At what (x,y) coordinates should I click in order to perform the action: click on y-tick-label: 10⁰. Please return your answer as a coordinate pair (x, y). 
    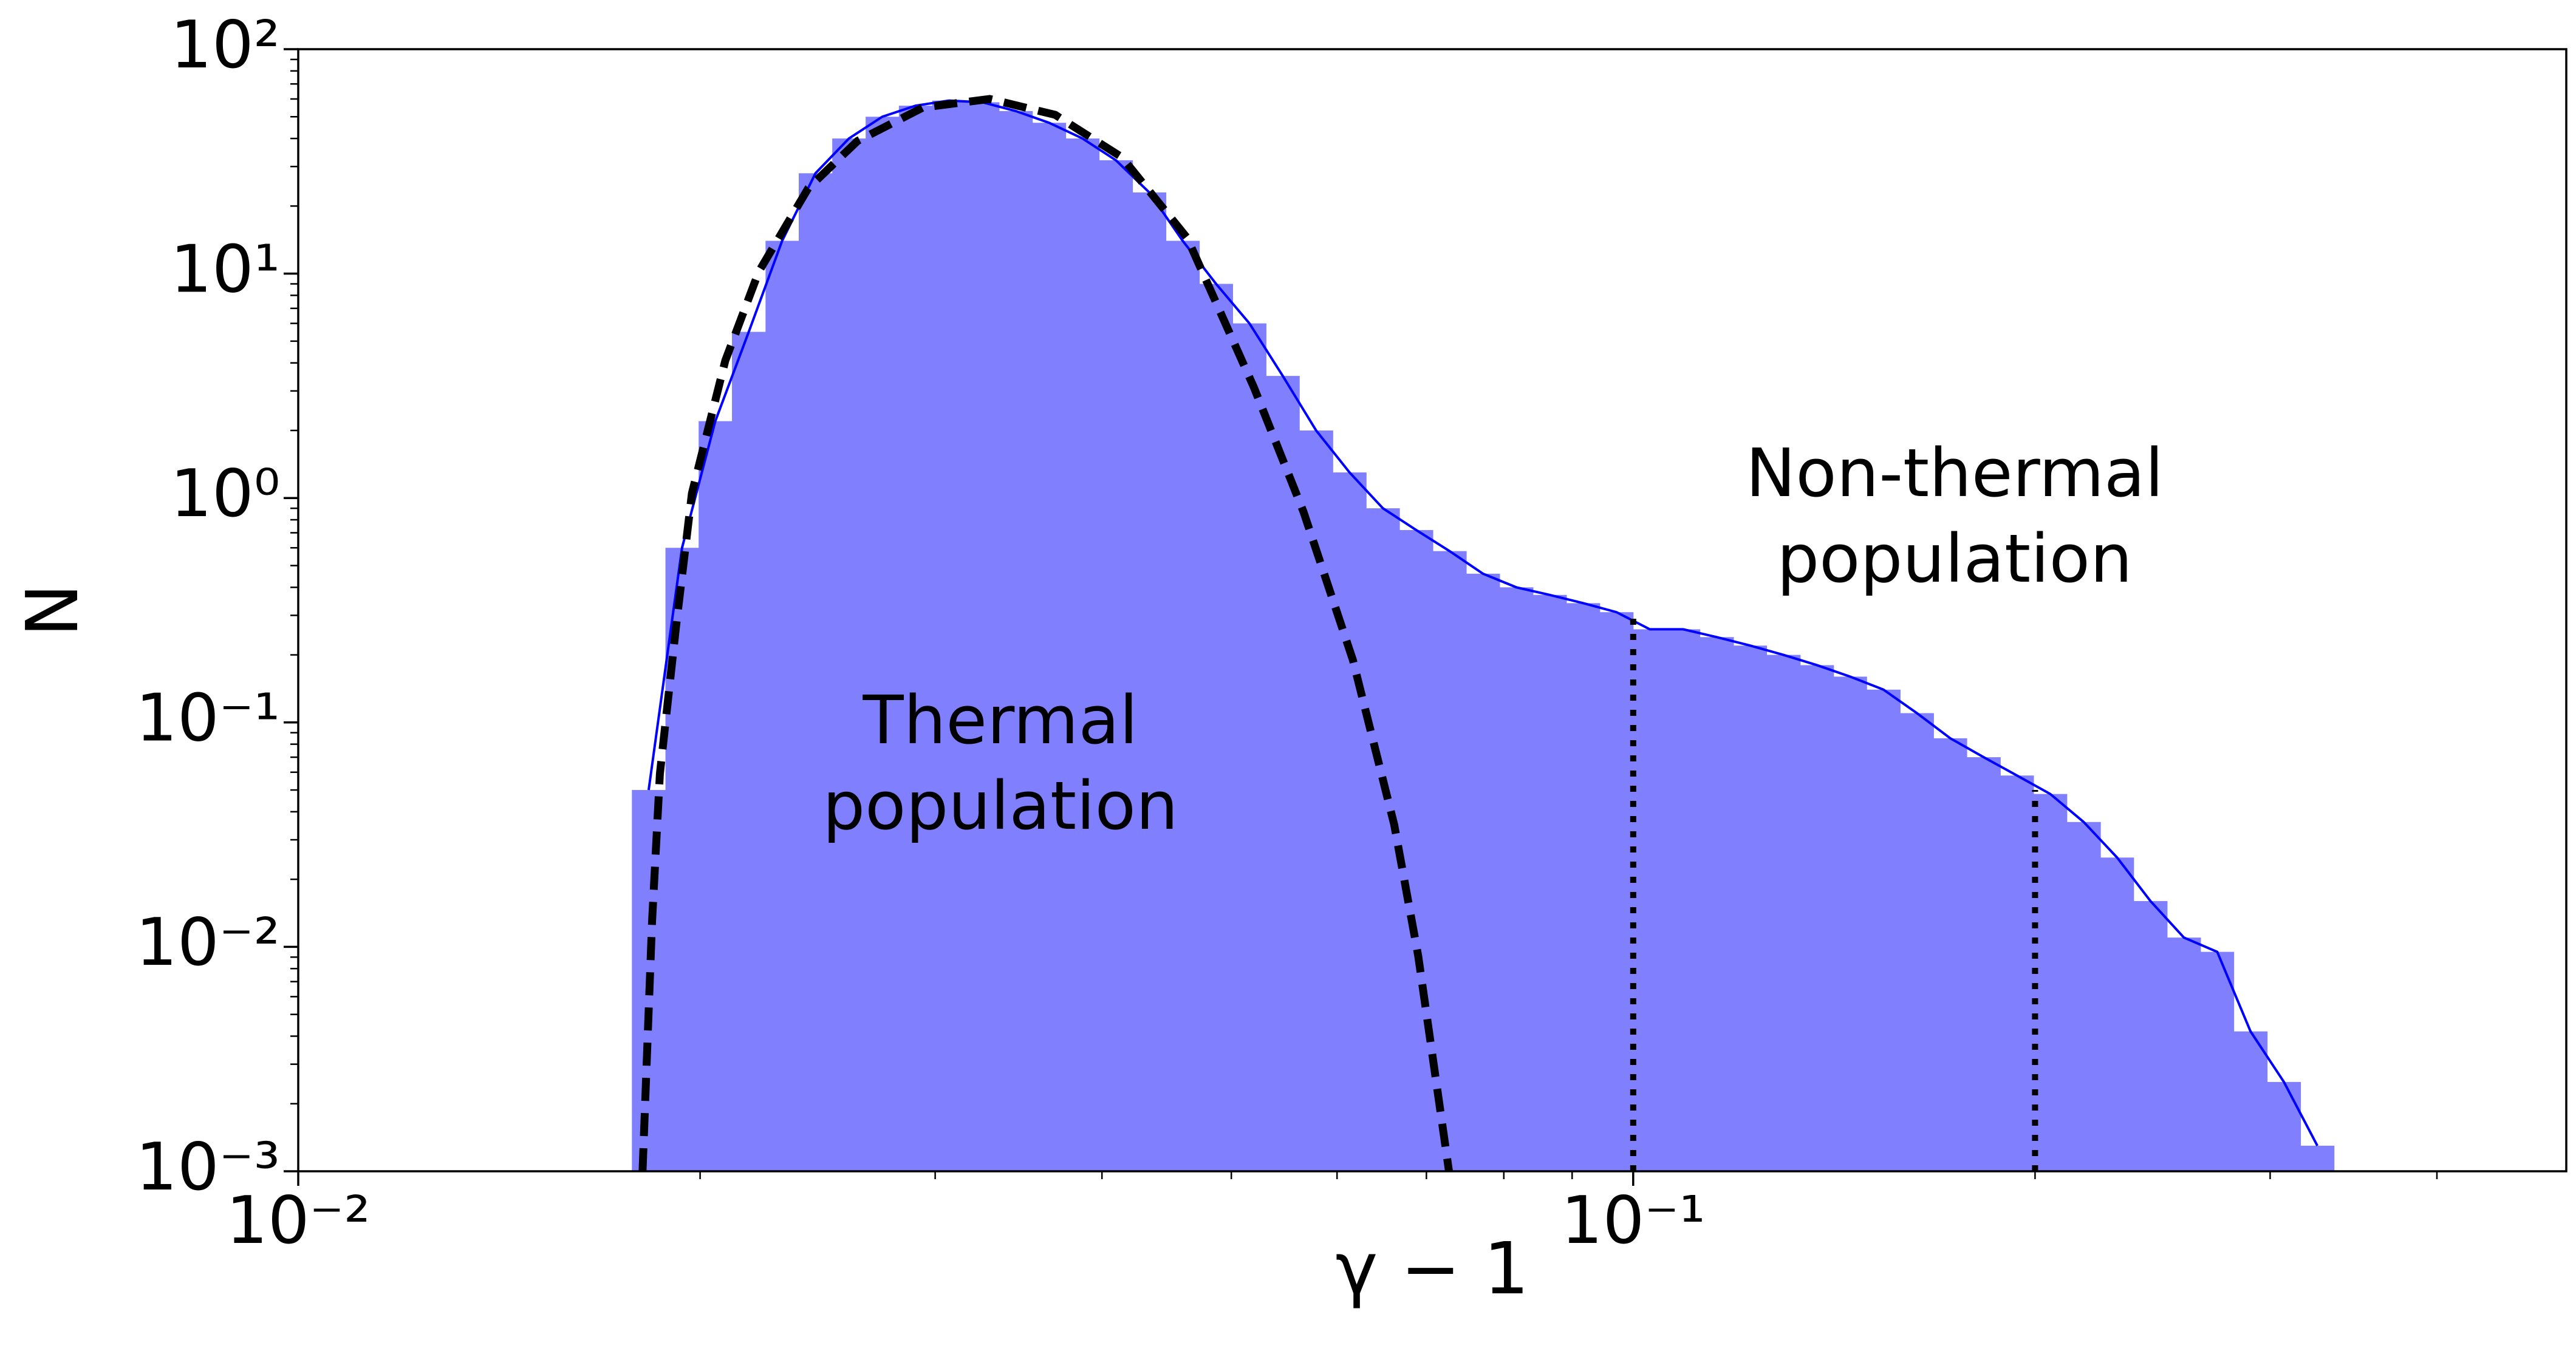
    Looking at the image, I should click on (225, 494).